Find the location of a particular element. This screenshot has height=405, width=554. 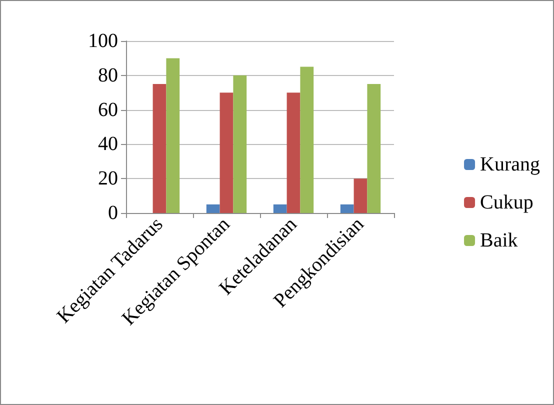

y-tick-label: 80 is located at coordinates (108, 75).